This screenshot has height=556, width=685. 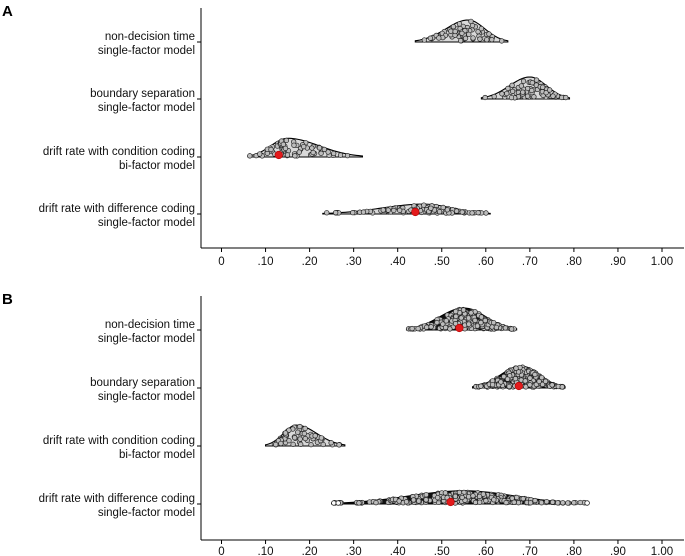 What do you see at coordinates (328, 383) in the screenshot?
I see `violin-row: boundary separation single-factor model` at bounding box center [328, 383].